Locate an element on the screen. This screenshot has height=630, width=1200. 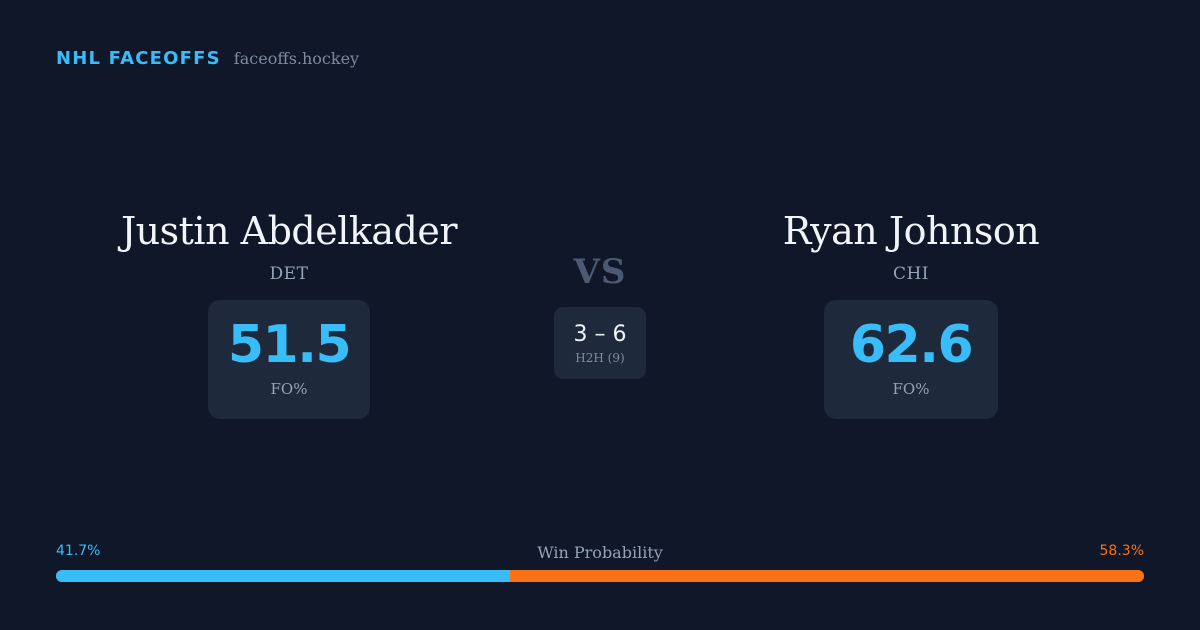
player-right-stat-card: 62.6 FO% is located at coordinates (911, 359).